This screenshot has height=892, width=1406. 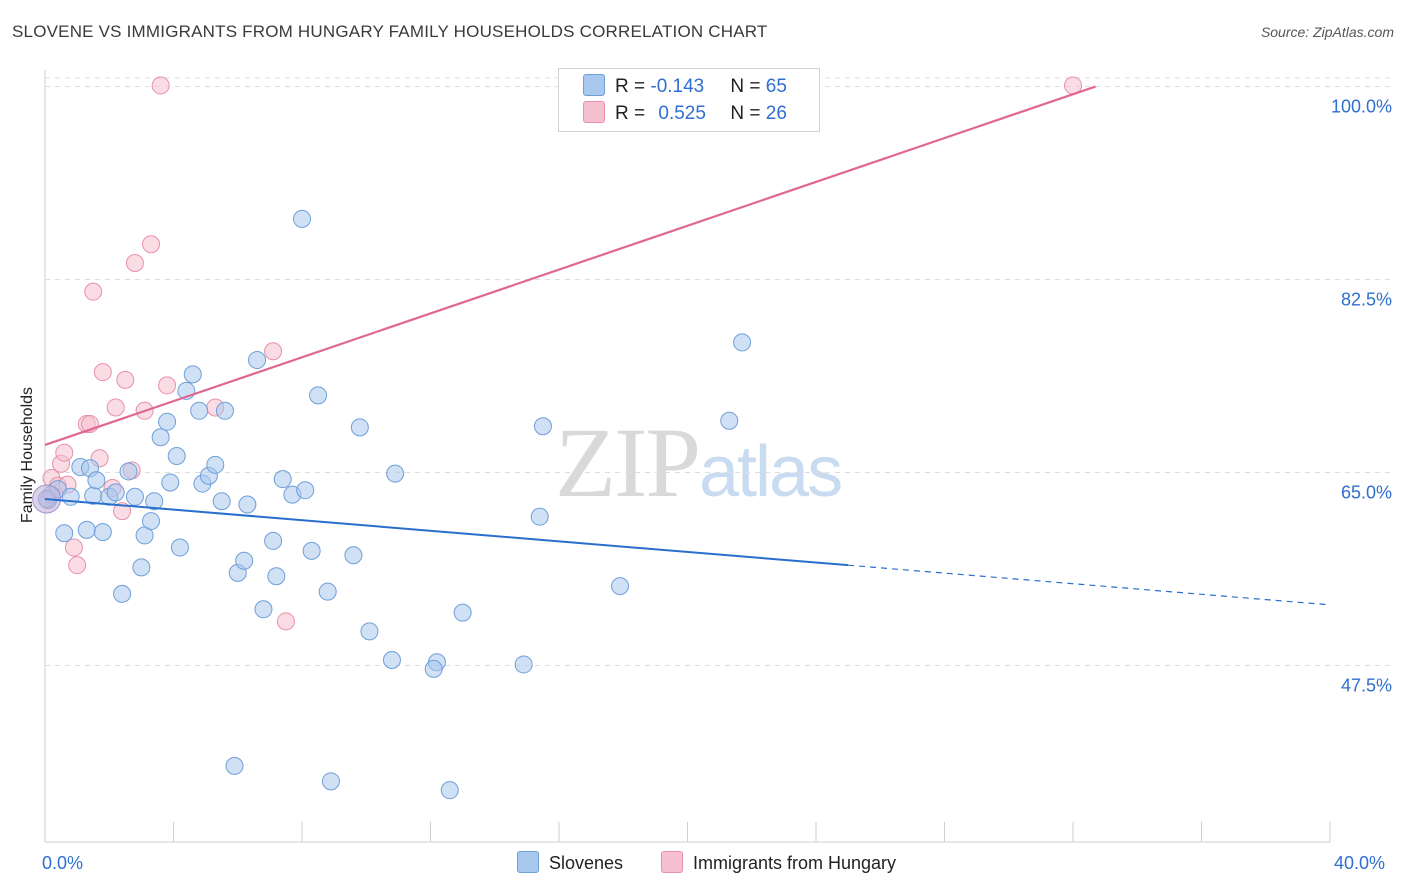 What do you see at coordinates (677, 86) in the screenshot?
I see `legend-r-value: -0.143` at bounding box center [677, 86].